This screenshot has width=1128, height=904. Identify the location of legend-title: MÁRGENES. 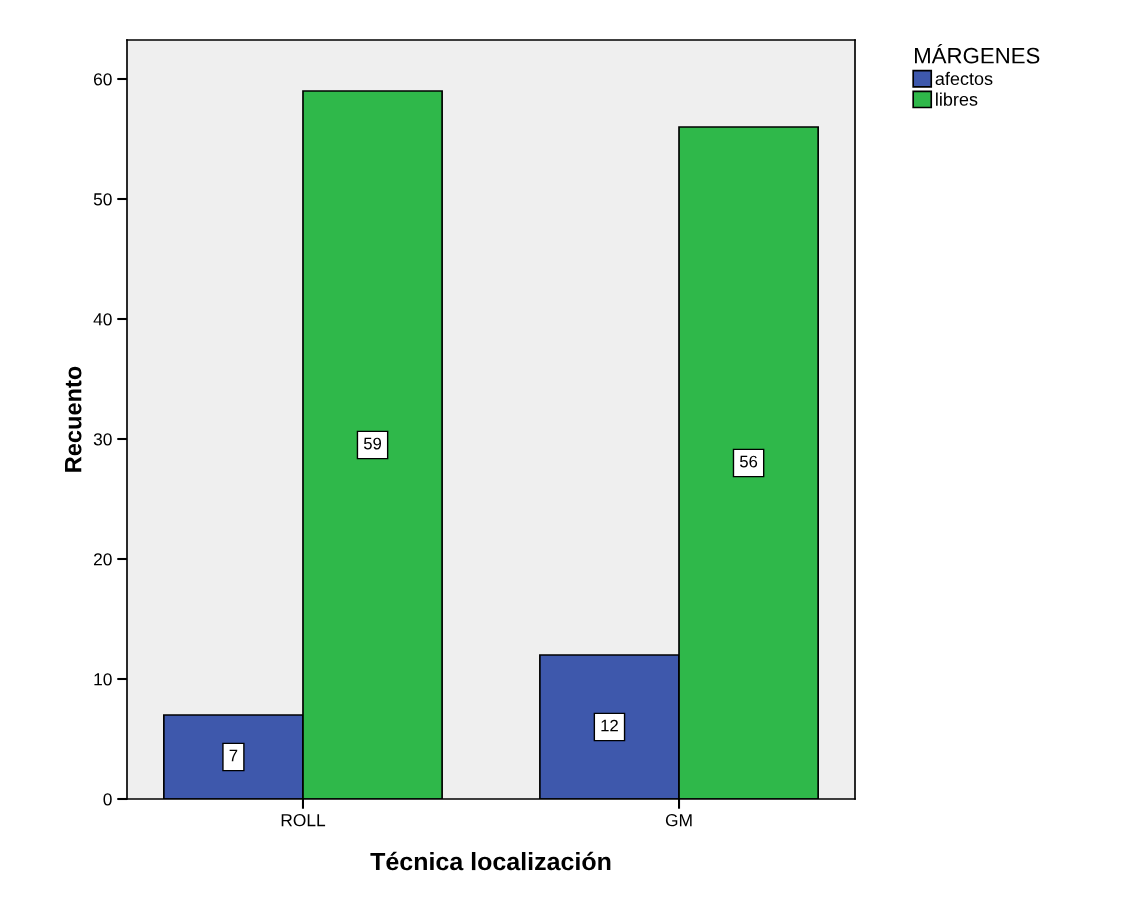
(977, 54).